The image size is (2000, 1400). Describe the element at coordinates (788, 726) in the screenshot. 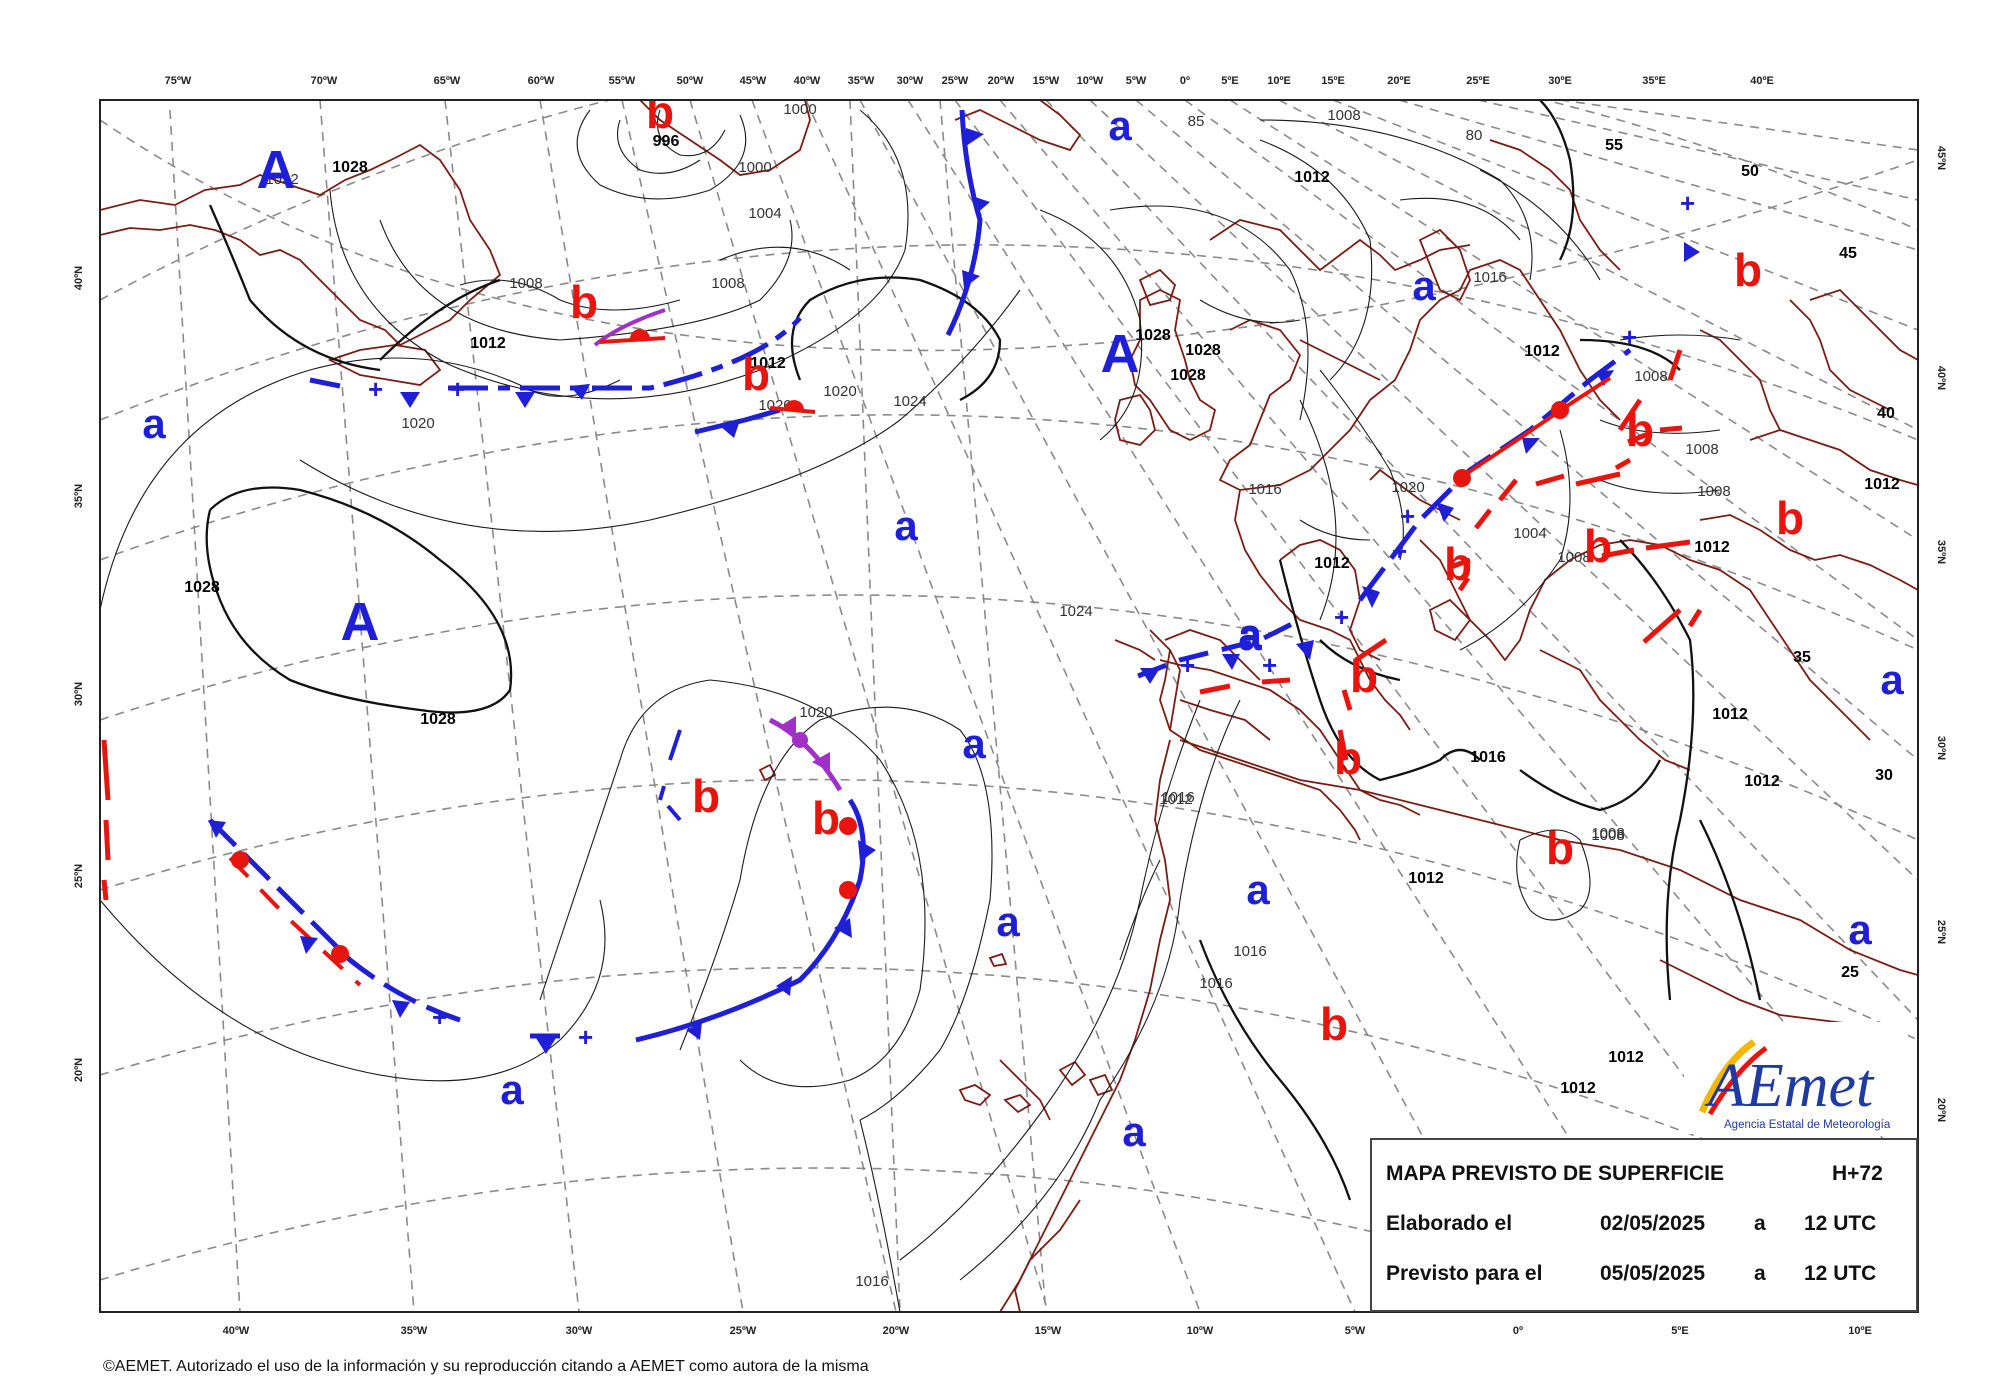

I see `occluded-triangle` at that location.